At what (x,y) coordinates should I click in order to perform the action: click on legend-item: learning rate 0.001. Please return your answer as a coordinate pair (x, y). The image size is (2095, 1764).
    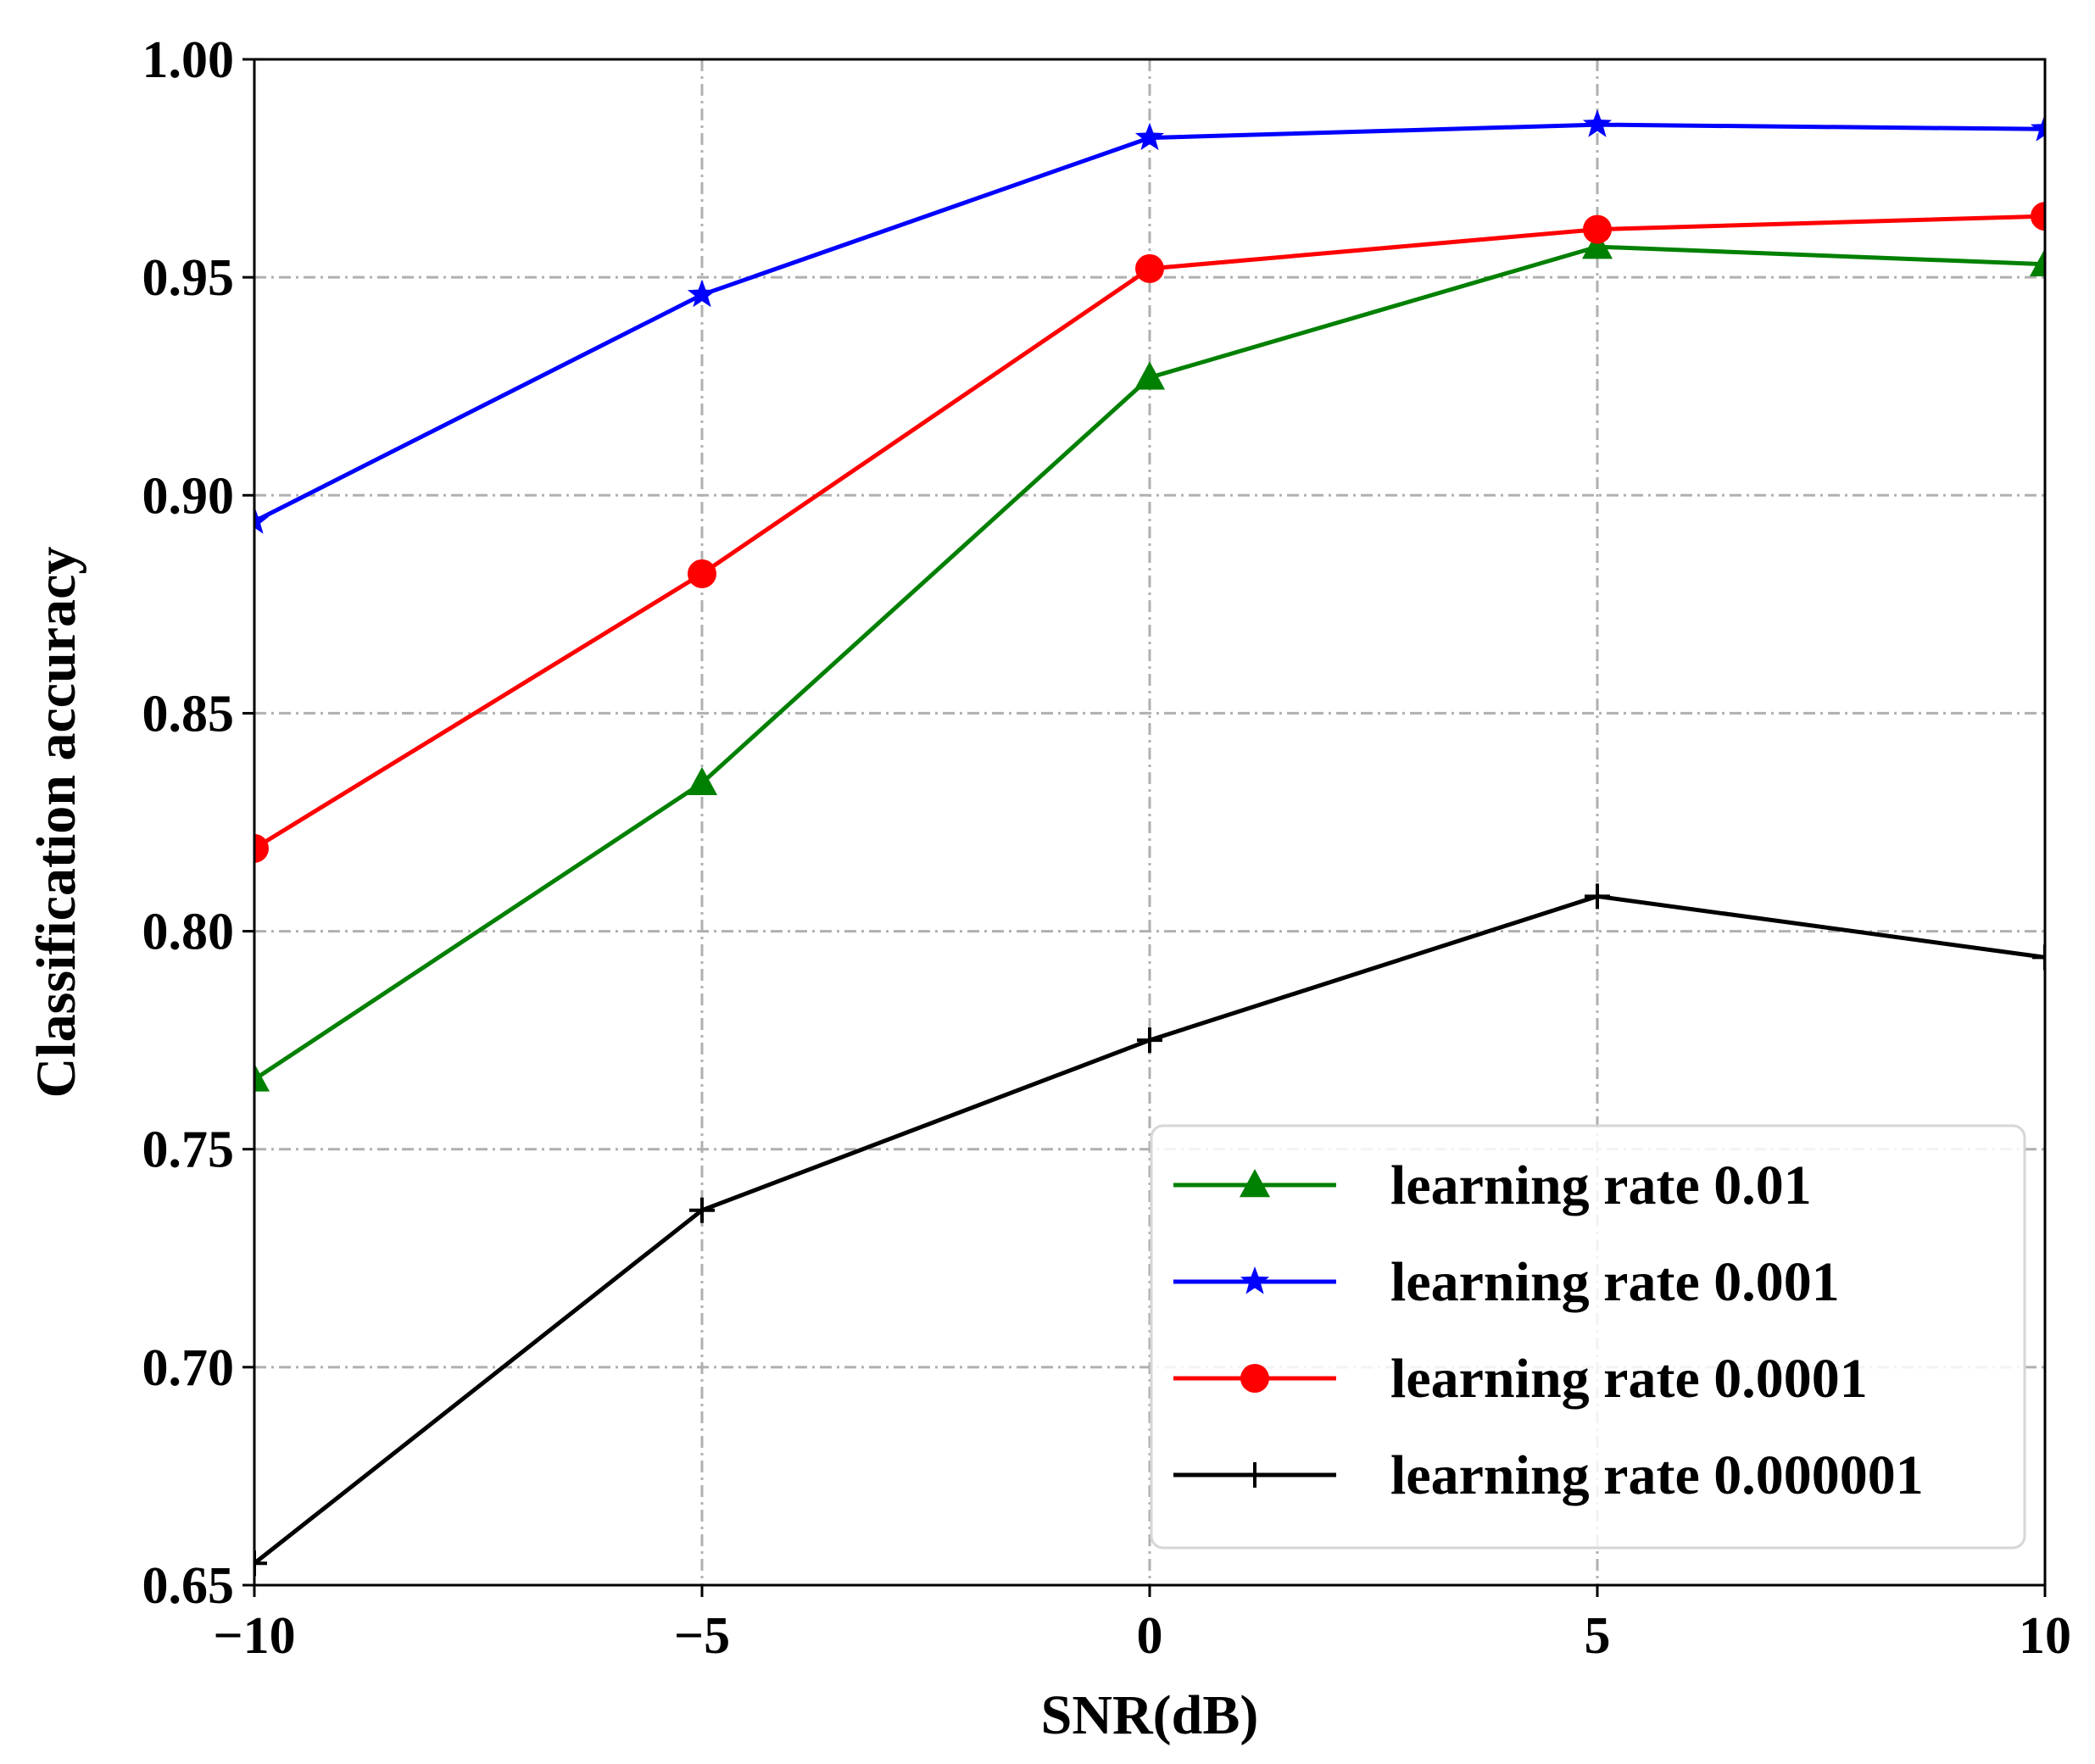
    Looking at the image, I should click on (1506, 1282).